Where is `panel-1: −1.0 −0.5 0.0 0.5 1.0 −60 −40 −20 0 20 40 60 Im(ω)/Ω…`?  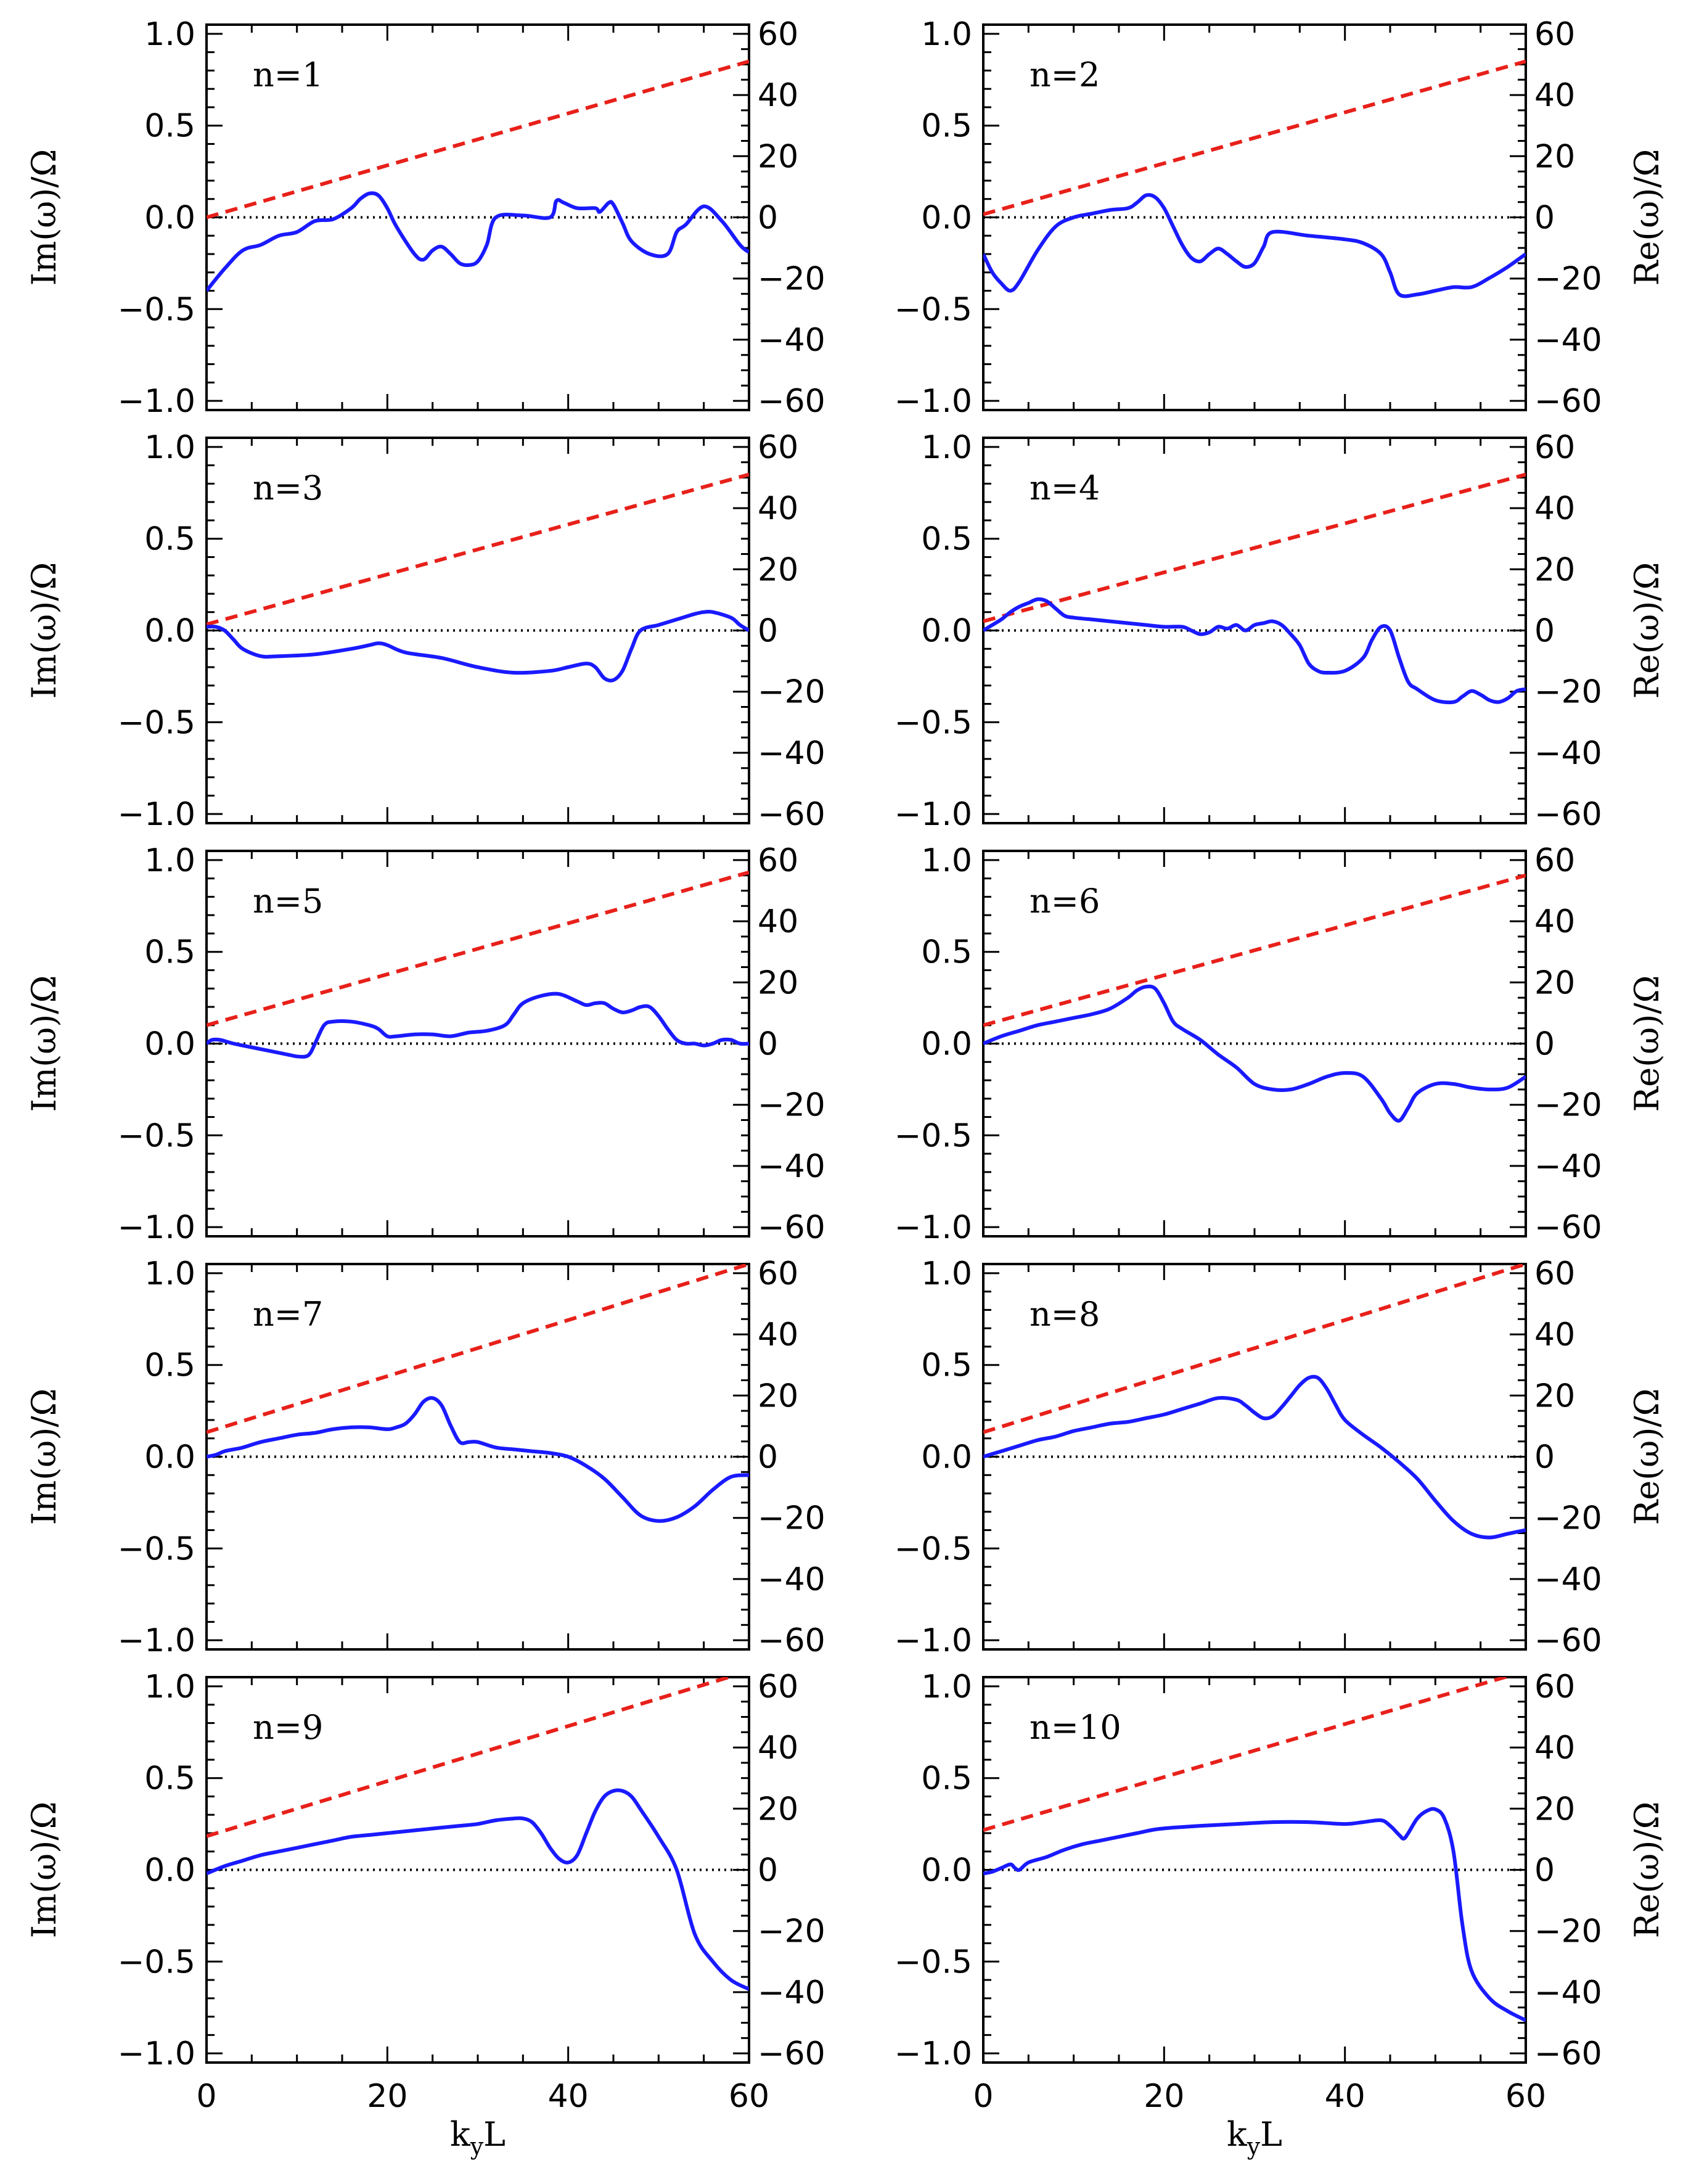 panel-1: −1.0 −0.5 0.0 0.5 1.0 −60 −40 −20 0 20 40 60 Im(ω)/Ω… is located at coordinates (425, 218).